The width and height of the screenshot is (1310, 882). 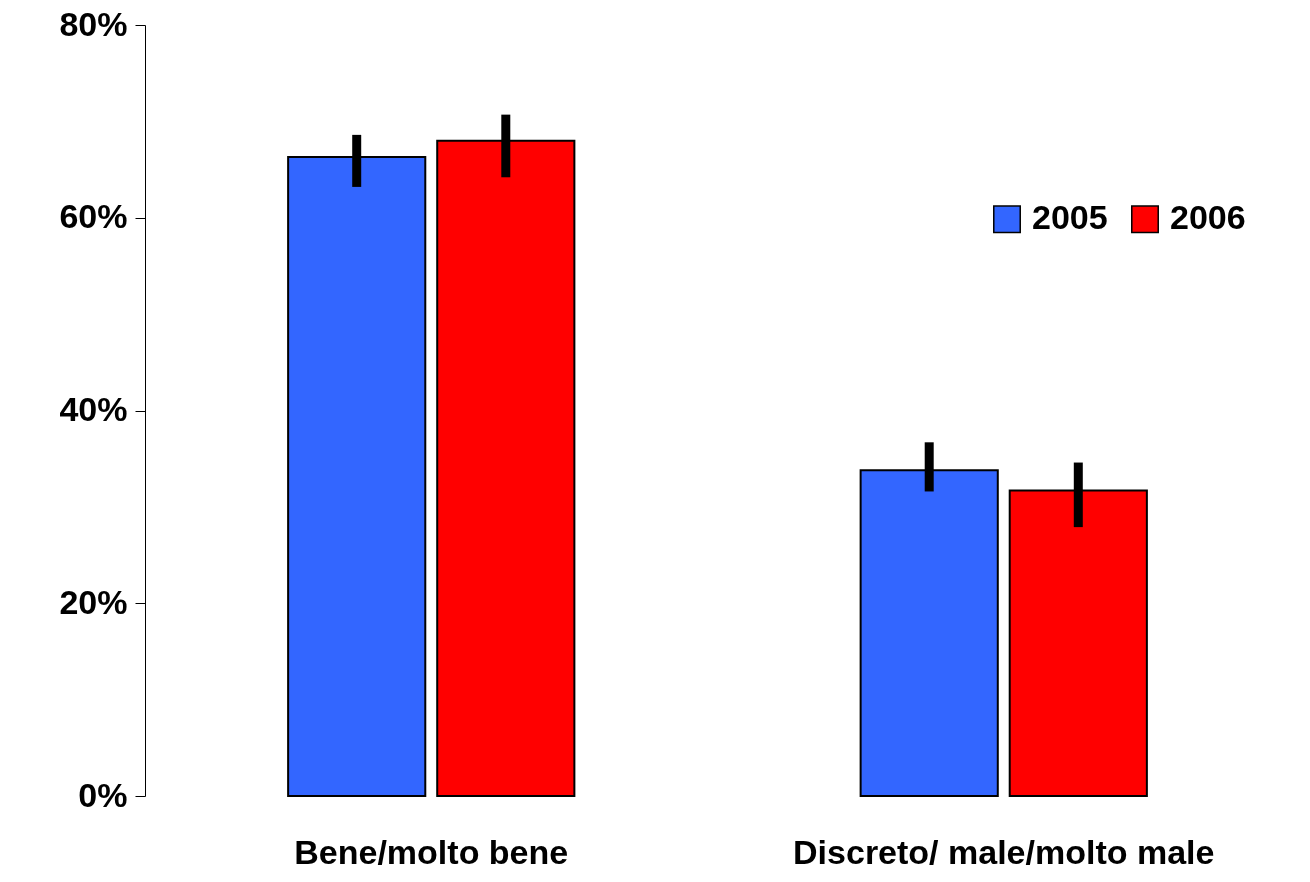 What do you see at coordinates (1004, 851) in the screenshot?
I see `x-tick-label: Discreto/ male/molto male` at bounding box center [1004, 851].